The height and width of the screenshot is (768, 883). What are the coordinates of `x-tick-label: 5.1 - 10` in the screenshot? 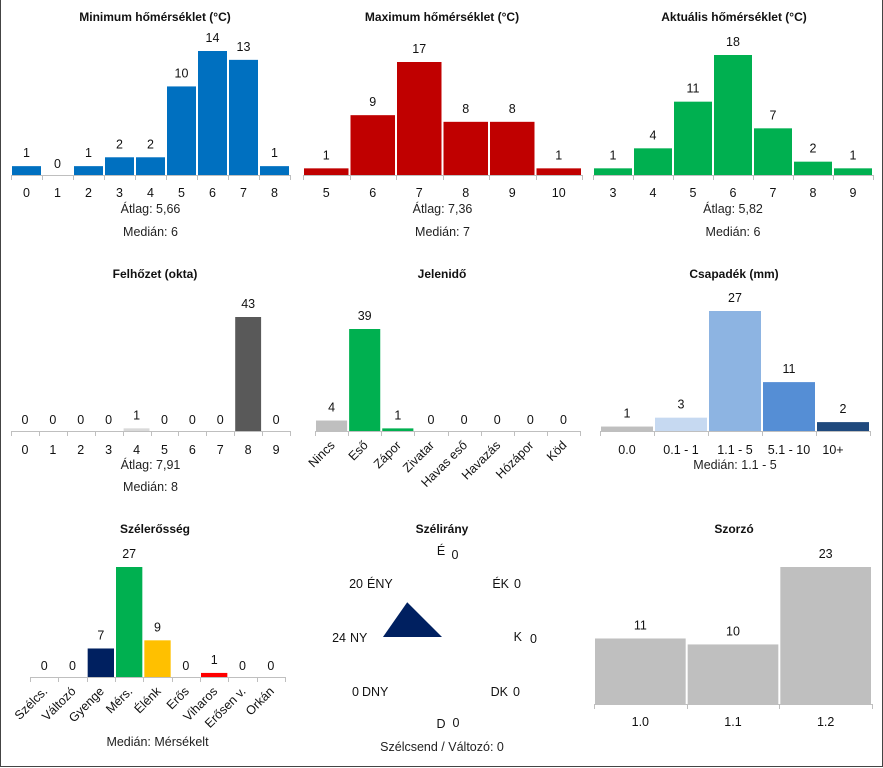 It's located at (789, 450).